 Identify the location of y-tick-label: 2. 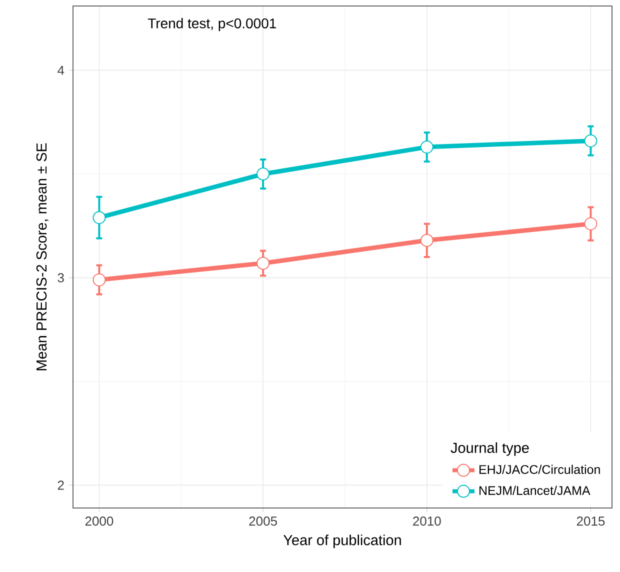
(61, 485).